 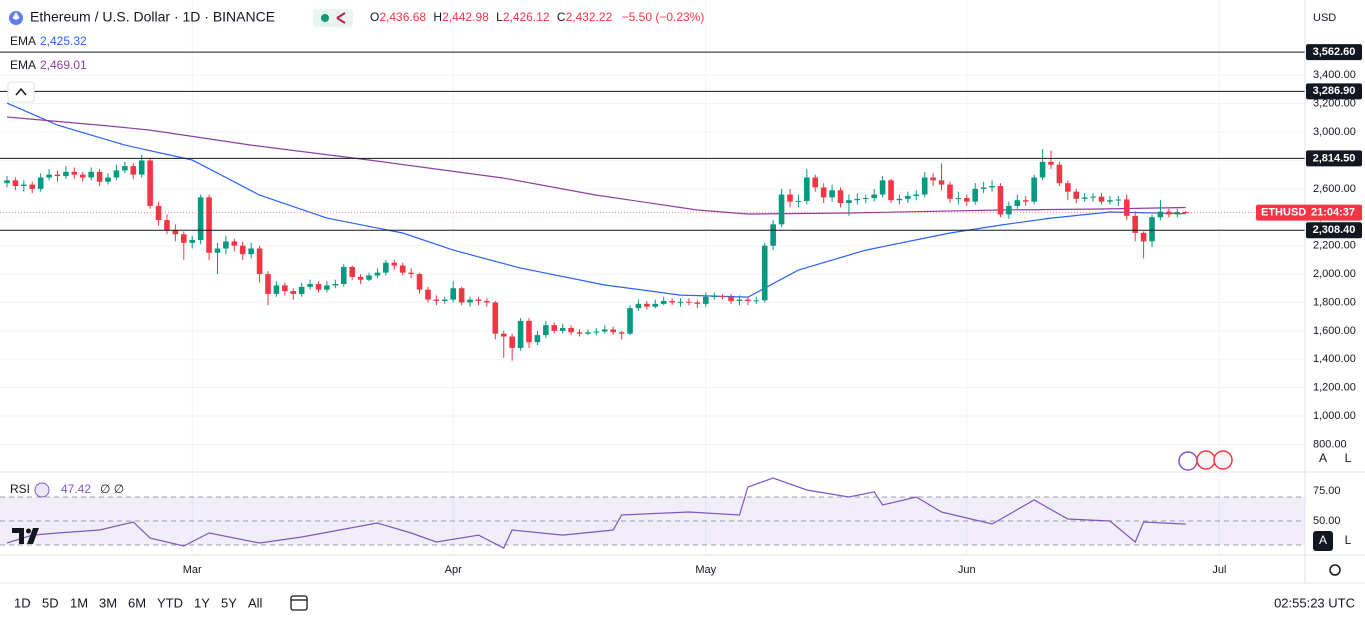 I want to click on x-tick-label: Mar, so click(x=192, y=570).